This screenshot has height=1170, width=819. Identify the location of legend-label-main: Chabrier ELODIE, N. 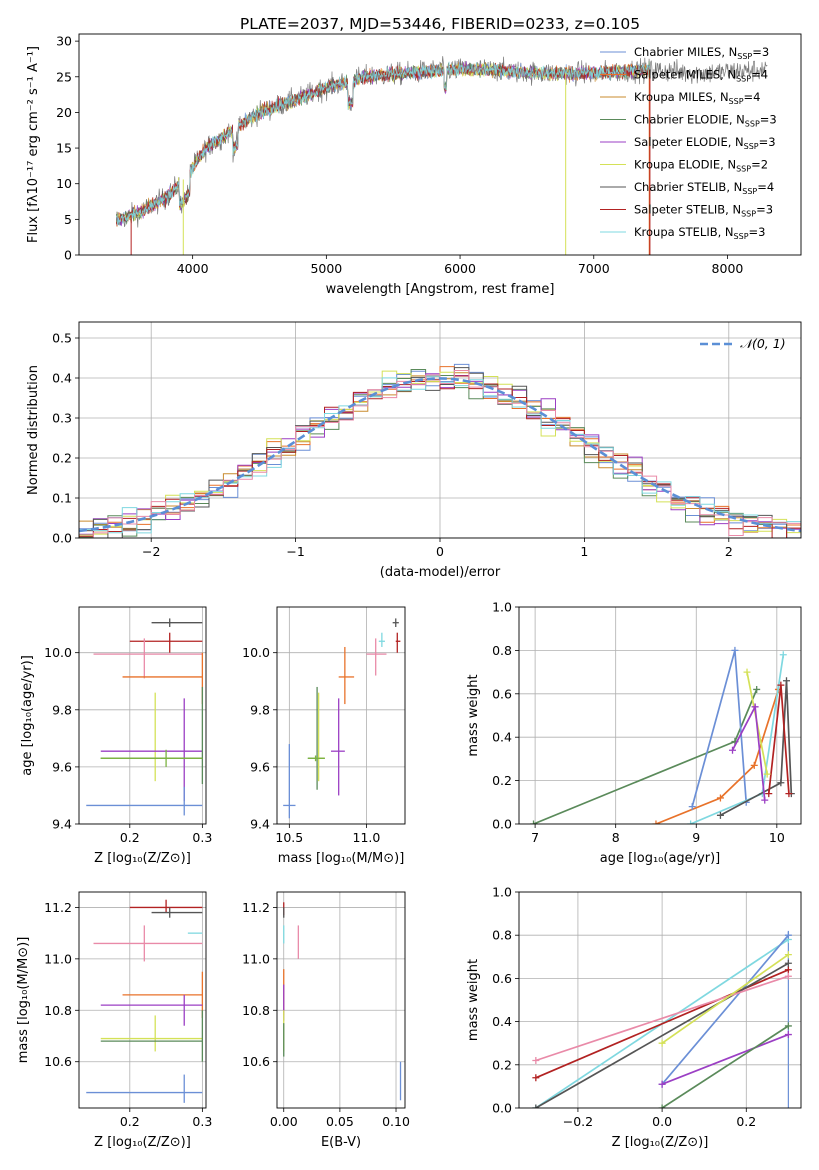
(689, 120).